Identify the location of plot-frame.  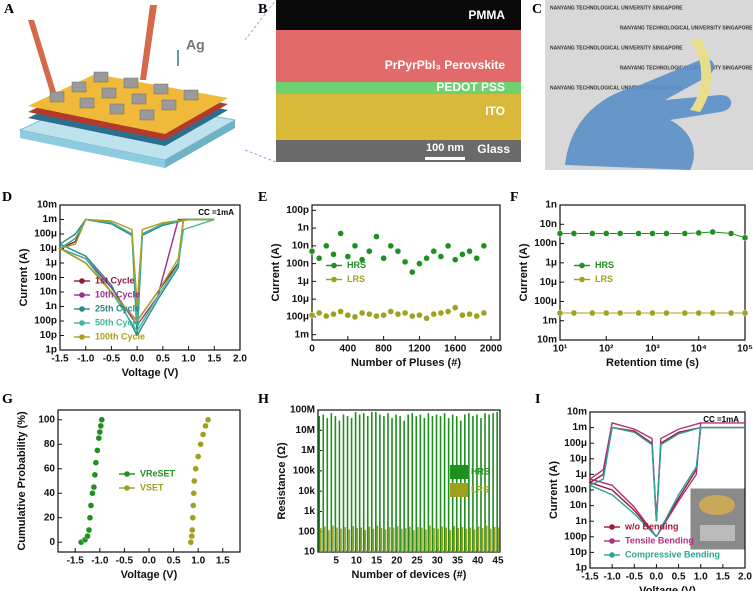
(149, 481).